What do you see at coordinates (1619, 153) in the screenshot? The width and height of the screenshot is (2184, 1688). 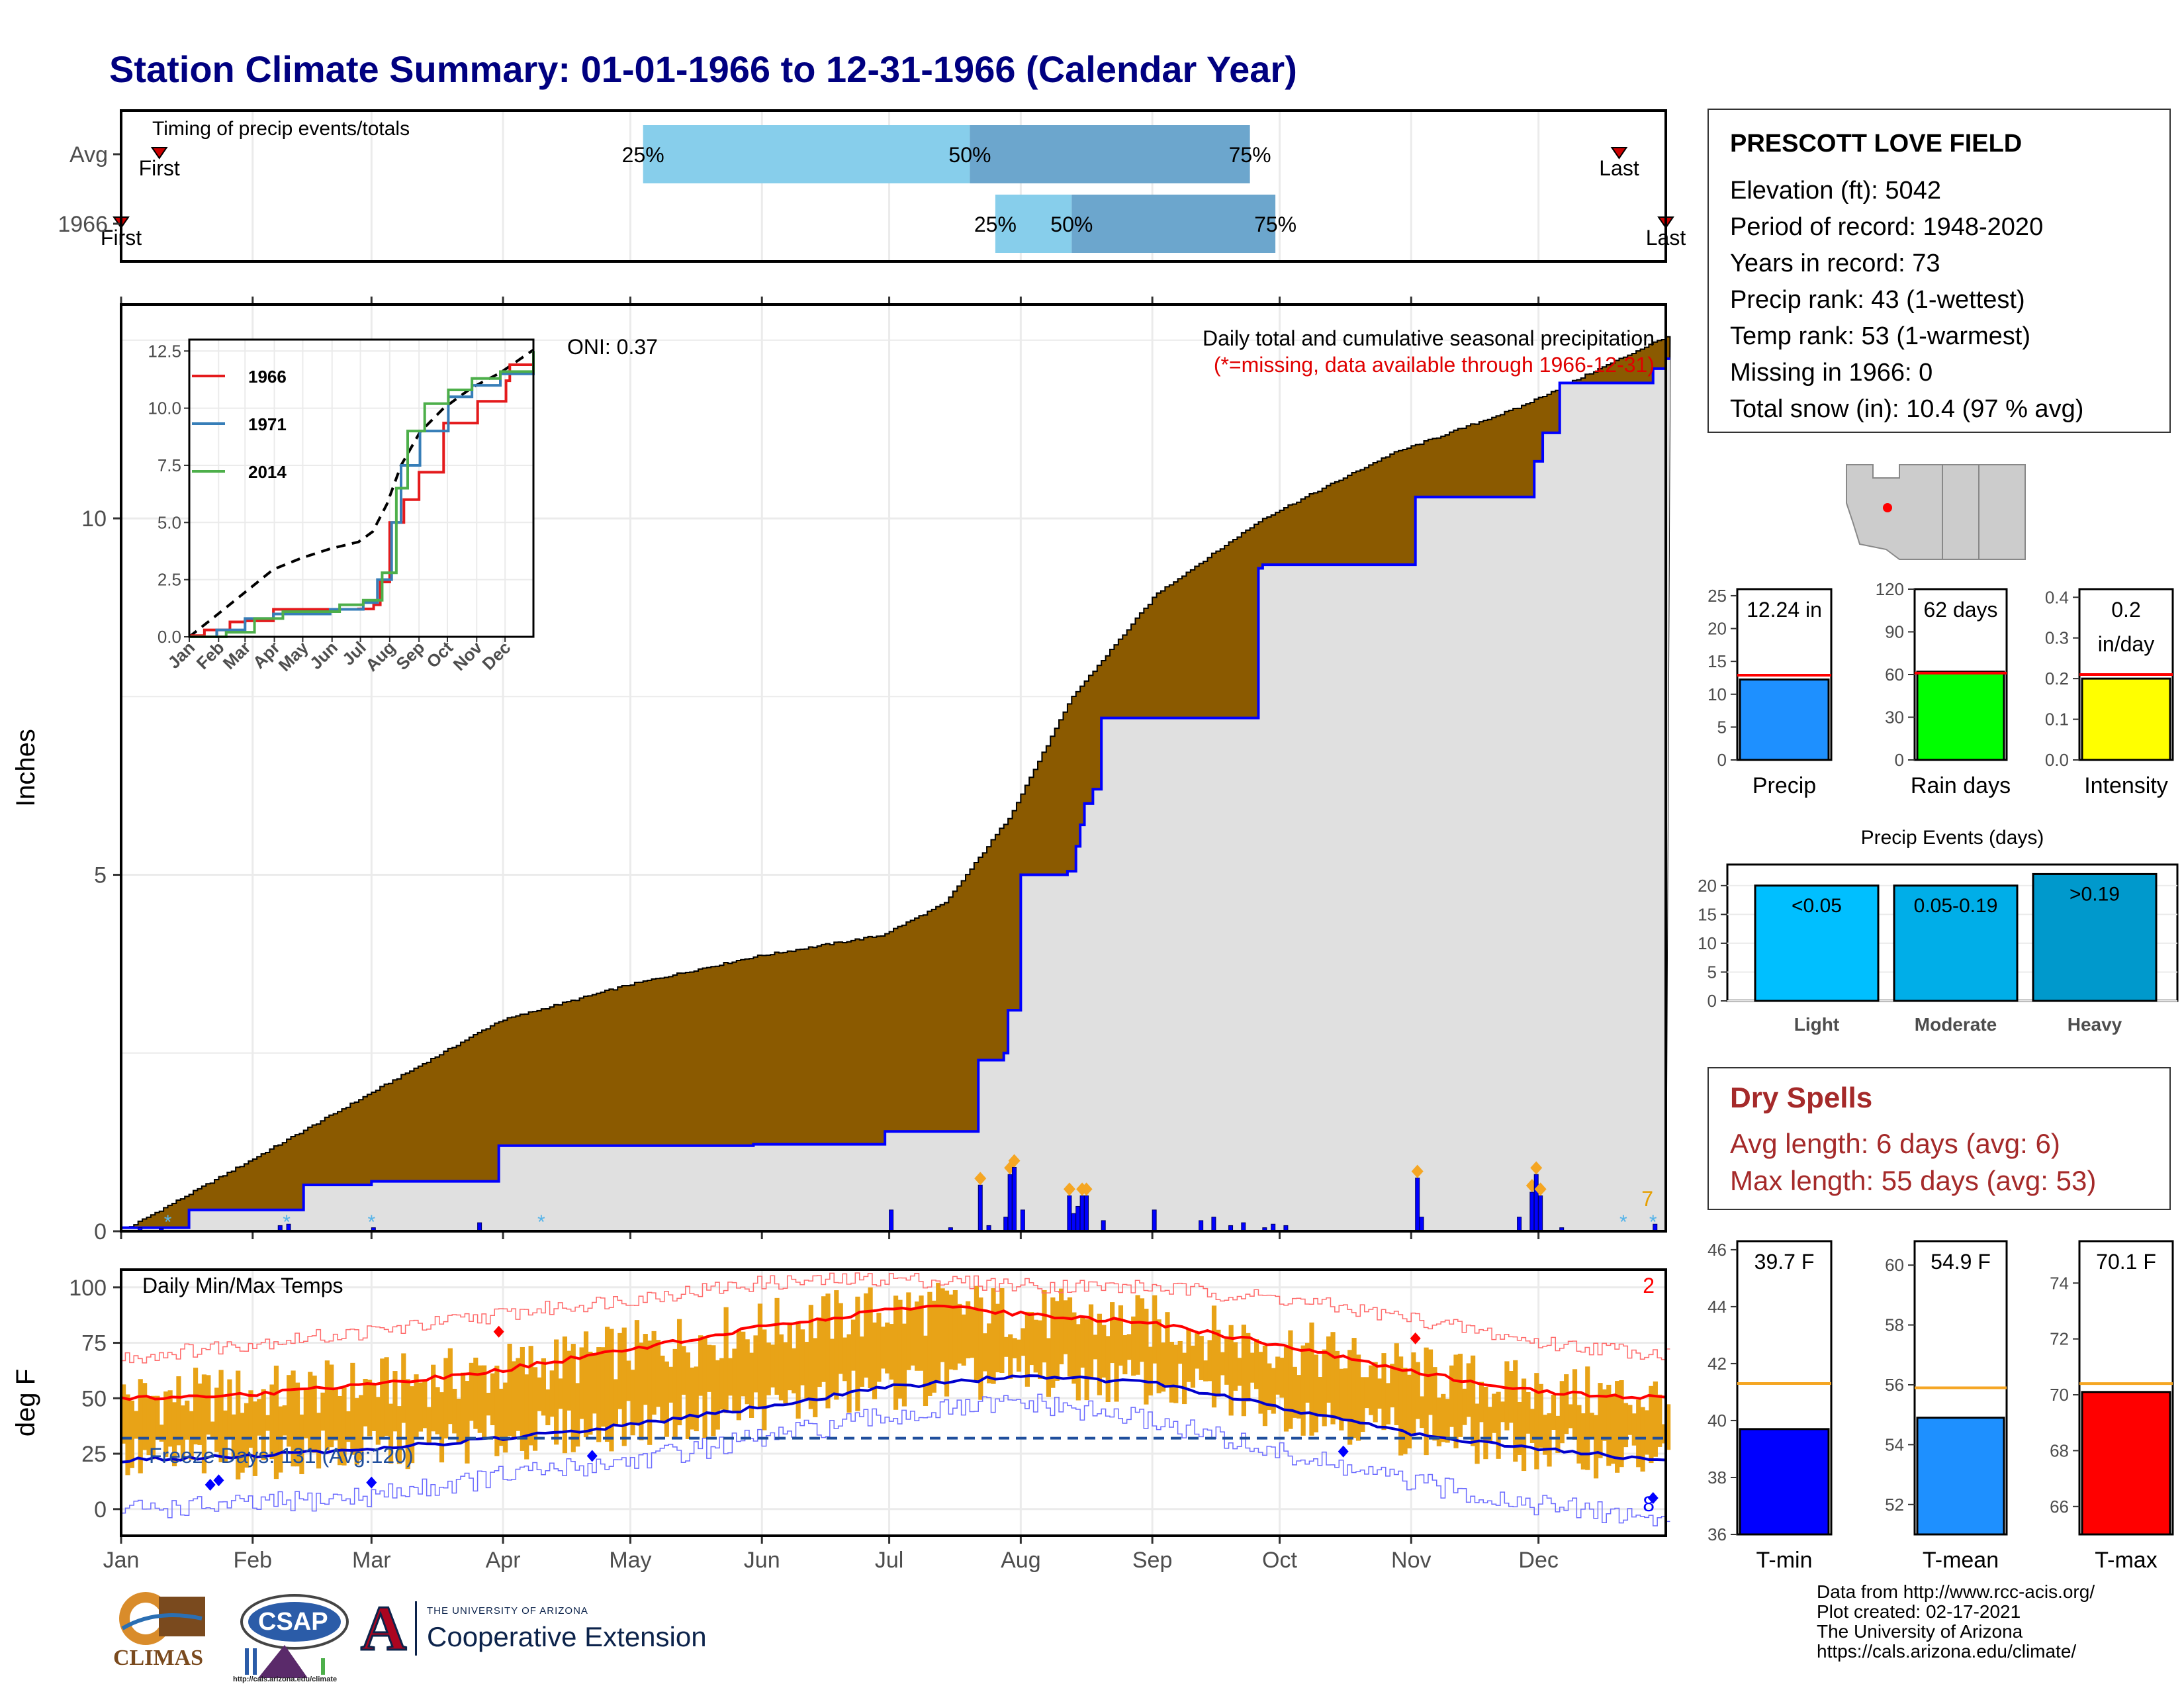 I see `timing-last-marker-avg` at bounding box center [1619, 153].